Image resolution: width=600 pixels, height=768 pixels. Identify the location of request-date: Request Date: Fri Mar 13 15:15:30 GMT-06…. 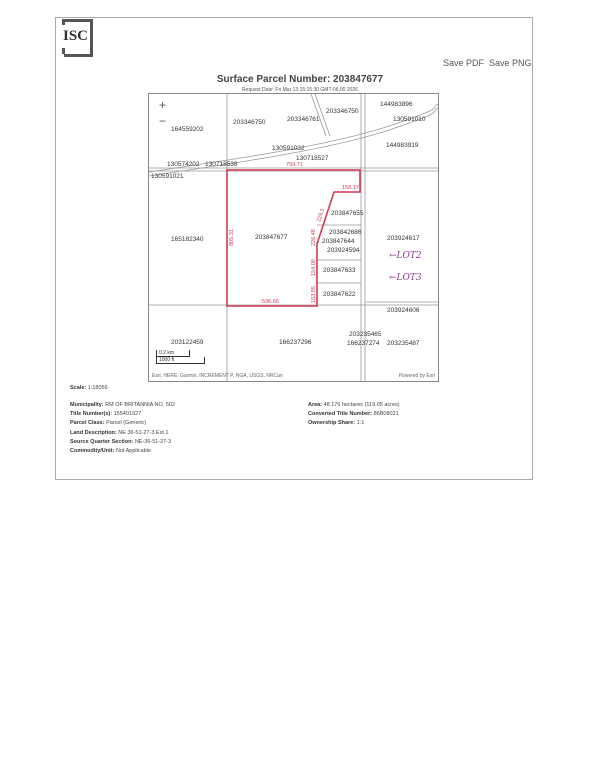
(300, 90).